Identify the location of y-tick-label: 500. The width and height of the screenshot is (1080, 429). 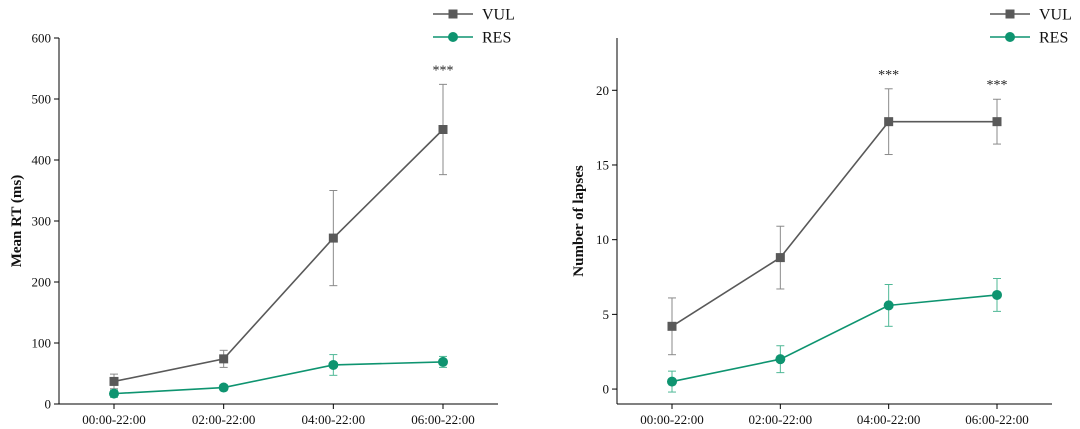
(42, 99).